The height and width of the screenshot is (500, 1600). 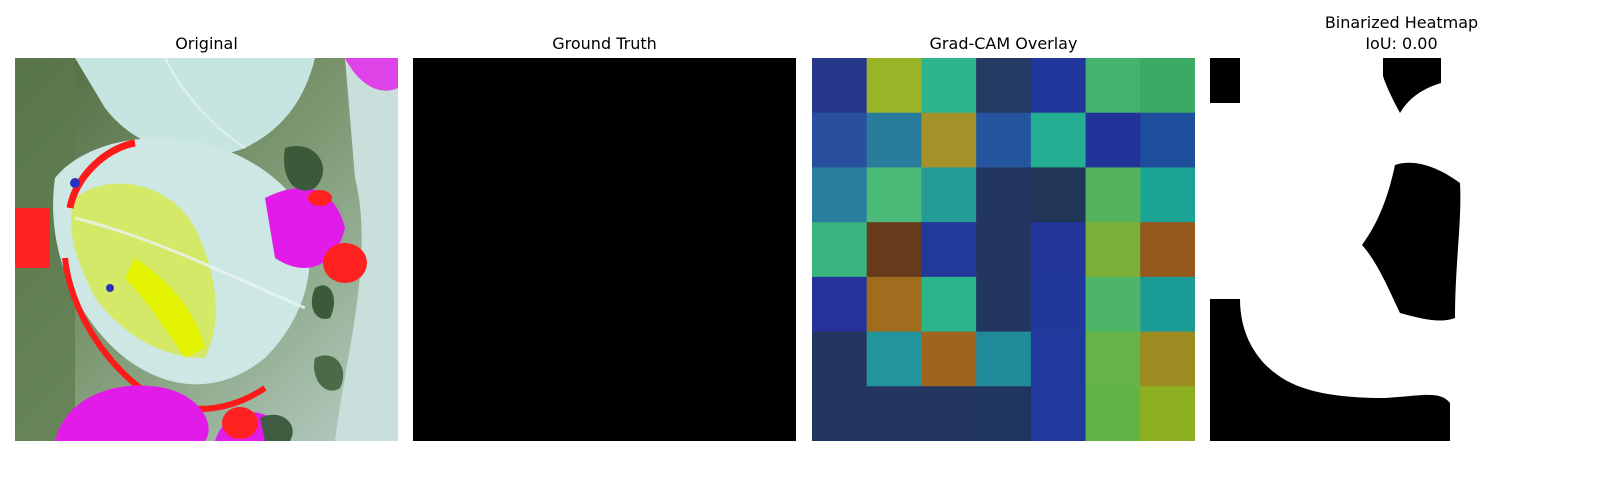 I want to click on gradcam-title: Grad-CAM Overlay, so click(x=1003, y=43).